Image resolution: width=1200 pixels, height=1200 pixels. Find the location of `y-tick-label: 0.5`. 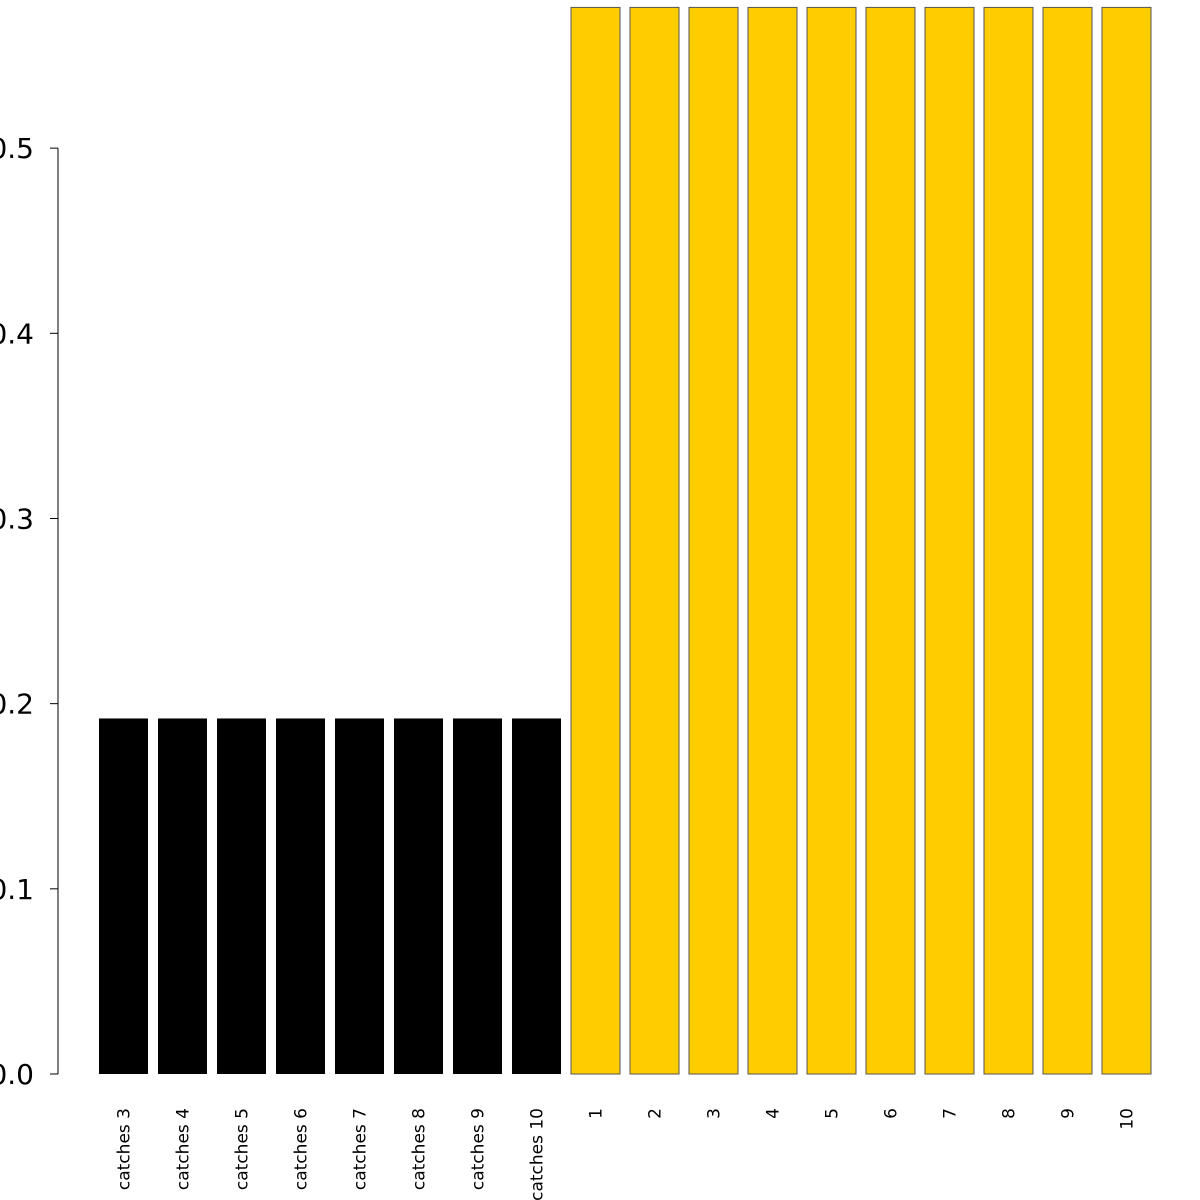

y-tick-label: 0.5 is located at coordinates (17, 148).